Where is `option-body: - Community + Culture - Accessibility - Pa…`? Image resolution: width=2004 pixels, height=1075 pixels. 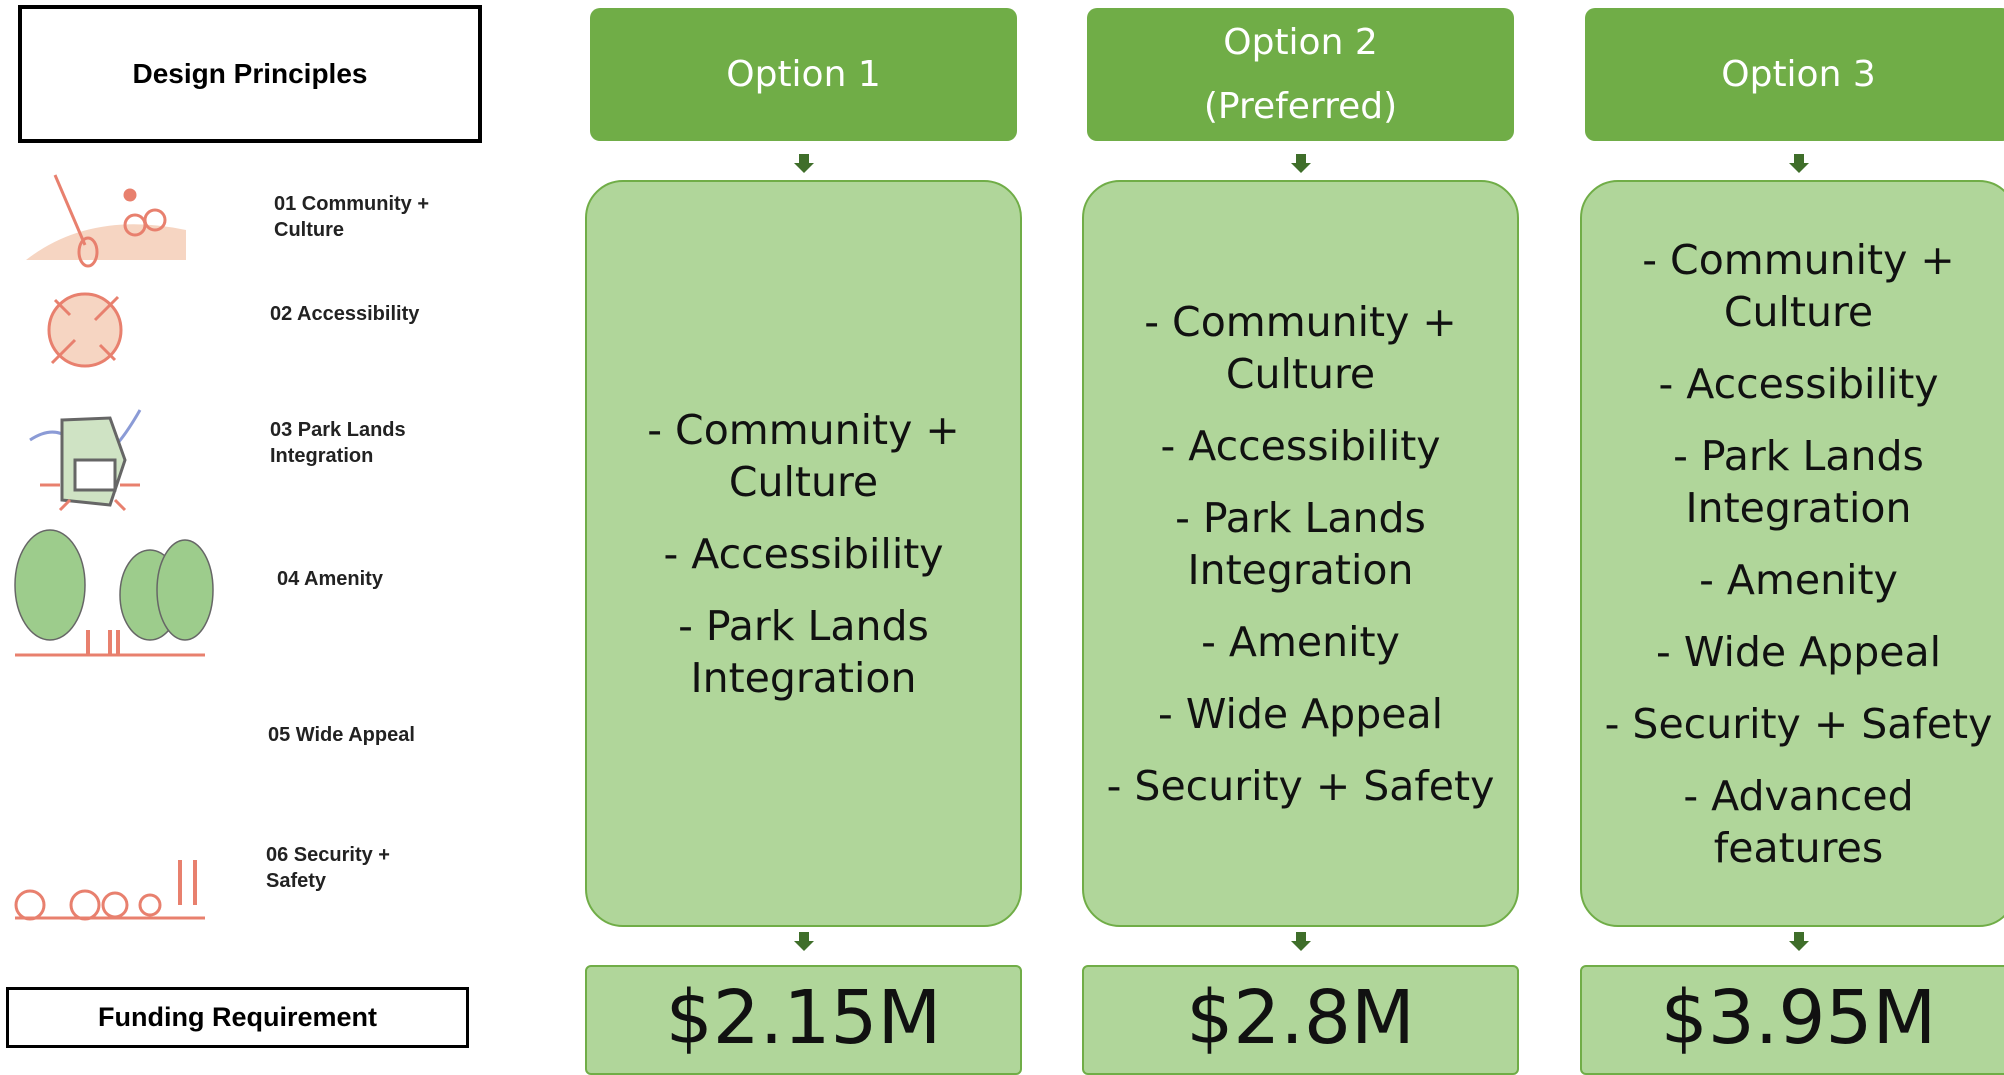 option-body: - Community + Culture - Accessibility - Pa… is located at coordinates (1792, 553).